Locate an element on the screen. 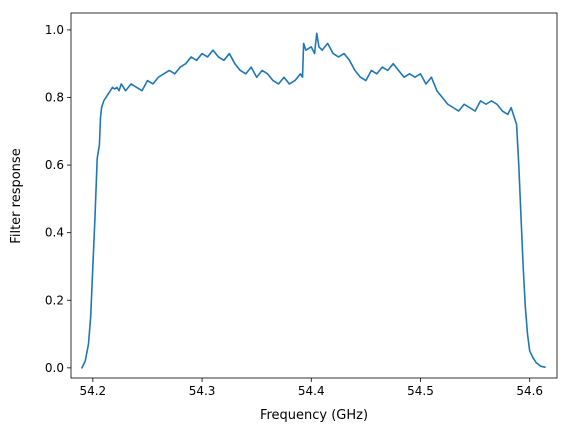 Image resolution: width=567 pixels, height=432 pixels. y-axis-label: Filter response is located at coordinates (16, 195).